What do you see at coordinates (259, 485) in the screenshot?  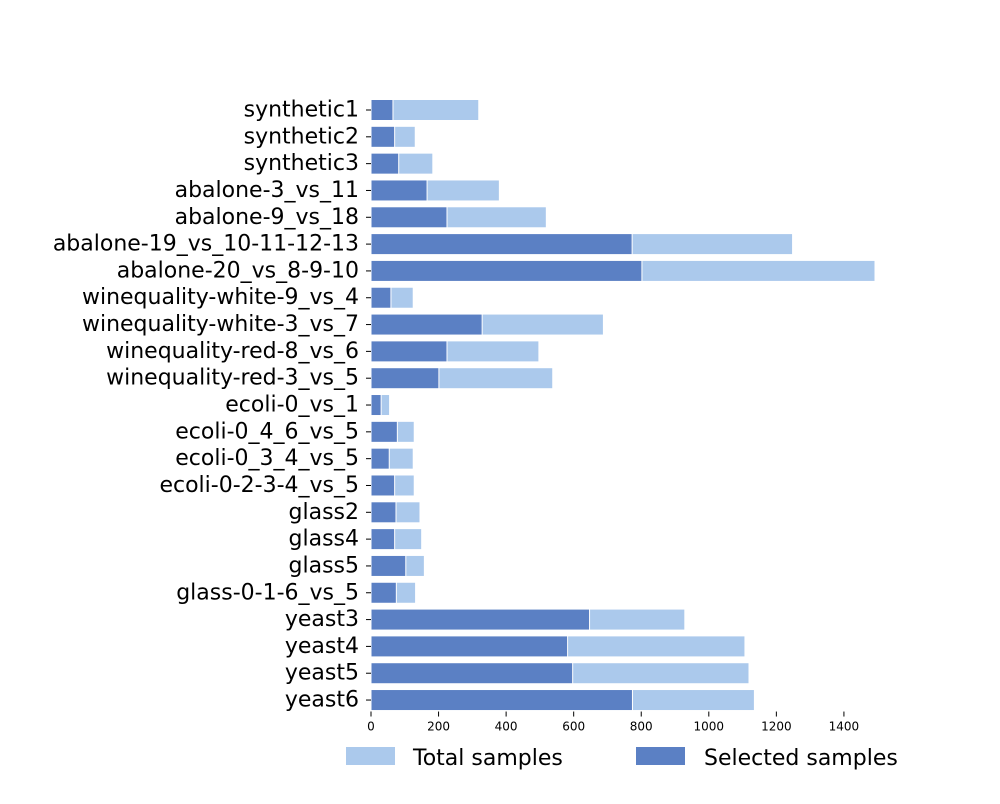 I see `category-label-ecoli-0-2-3-4-vs-5: ecoli-0-2-3-4_vs_5` at bounding box center [259, 485].